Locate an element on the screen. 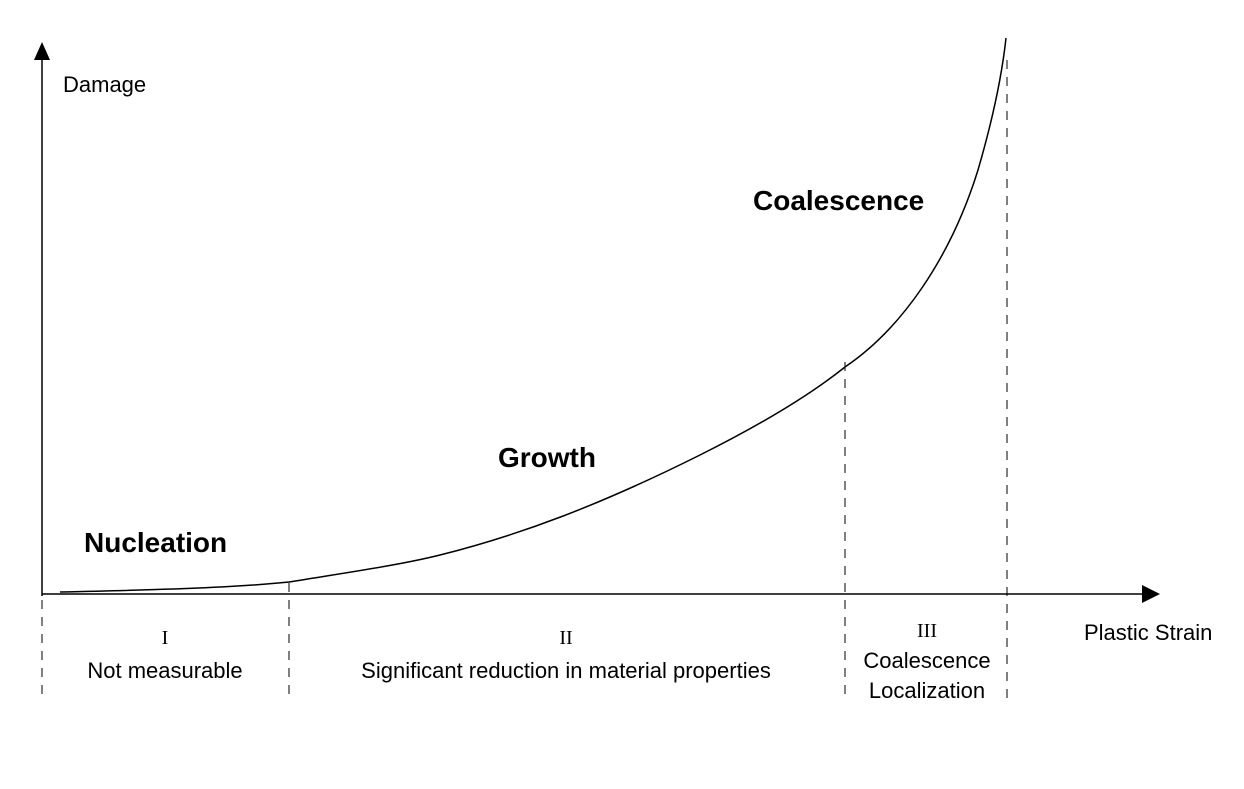 This screenshot has height=789, width=1244. stage-numeral-1: I is located at coordinates (165, 638).